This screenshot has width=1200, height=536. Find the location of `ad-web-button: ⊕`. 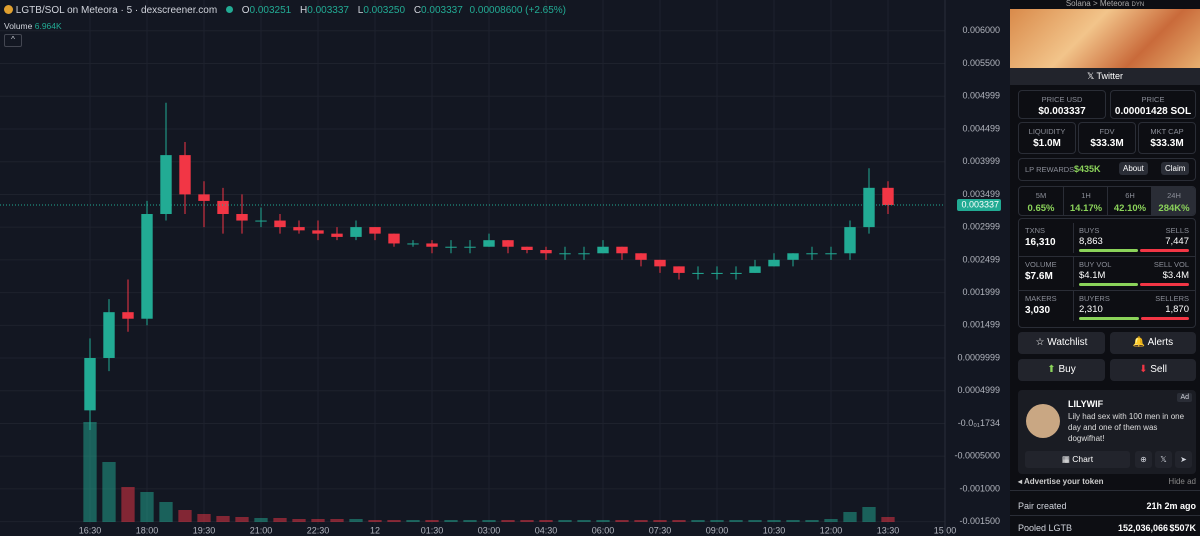

ad-web-button: ⊕ is located at coordinates (1143, 459).